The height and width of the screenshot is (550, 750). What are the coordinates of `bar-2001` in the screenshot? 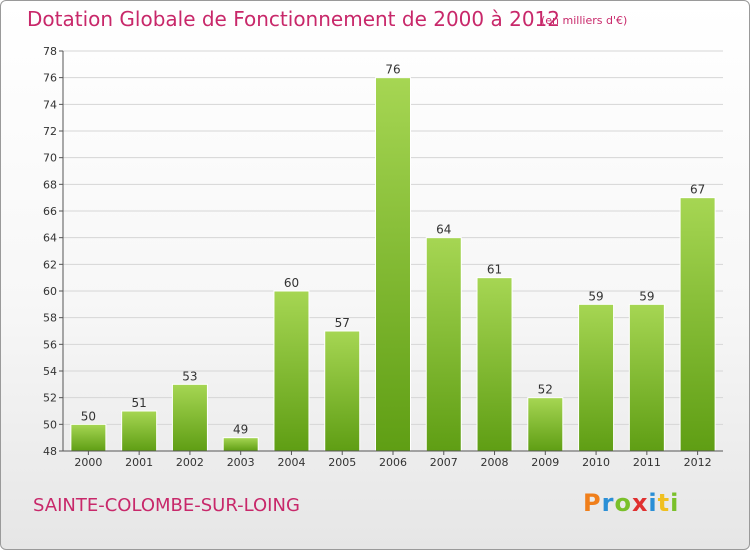 It's located at (139, 431).